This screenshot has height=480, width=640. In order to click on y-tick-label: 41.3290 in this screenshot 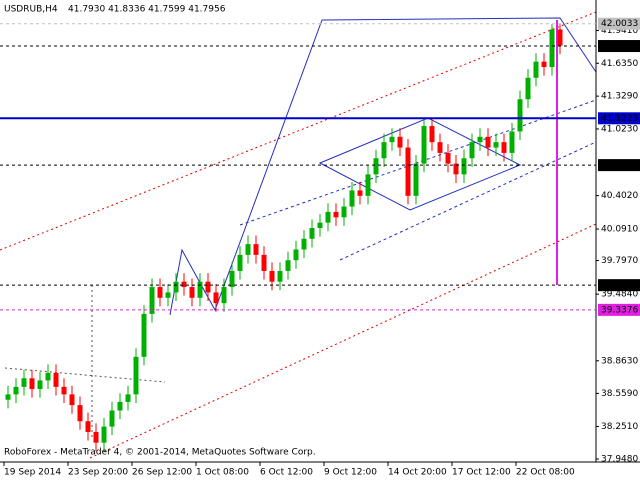, I will do `click(619, 97)`.